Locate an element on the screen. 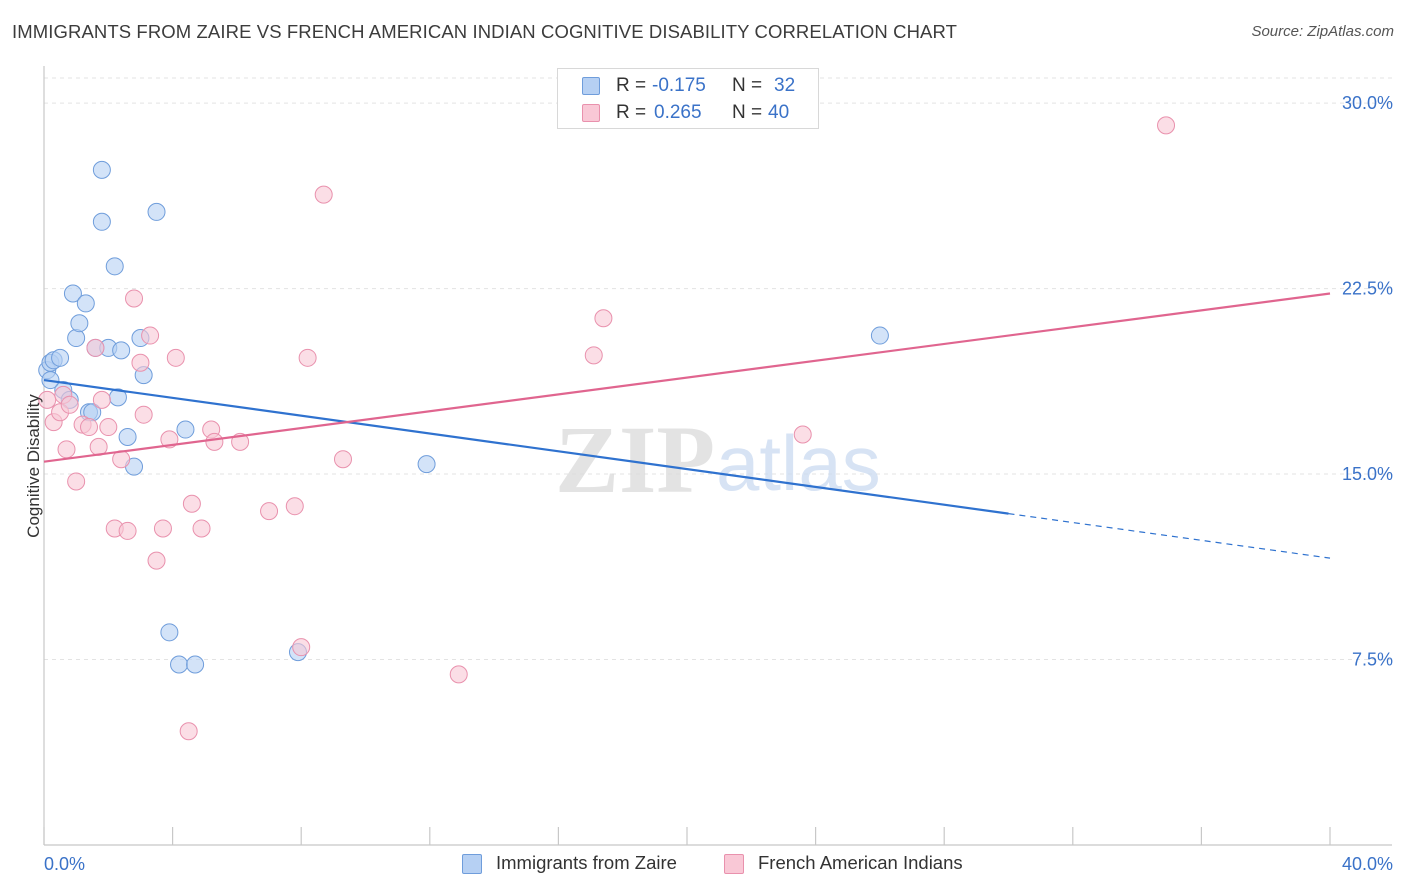 This screenshot has width=1406, height=892. series-name-blue: Immigrants from Zaire is located at coordinates (586, 862).